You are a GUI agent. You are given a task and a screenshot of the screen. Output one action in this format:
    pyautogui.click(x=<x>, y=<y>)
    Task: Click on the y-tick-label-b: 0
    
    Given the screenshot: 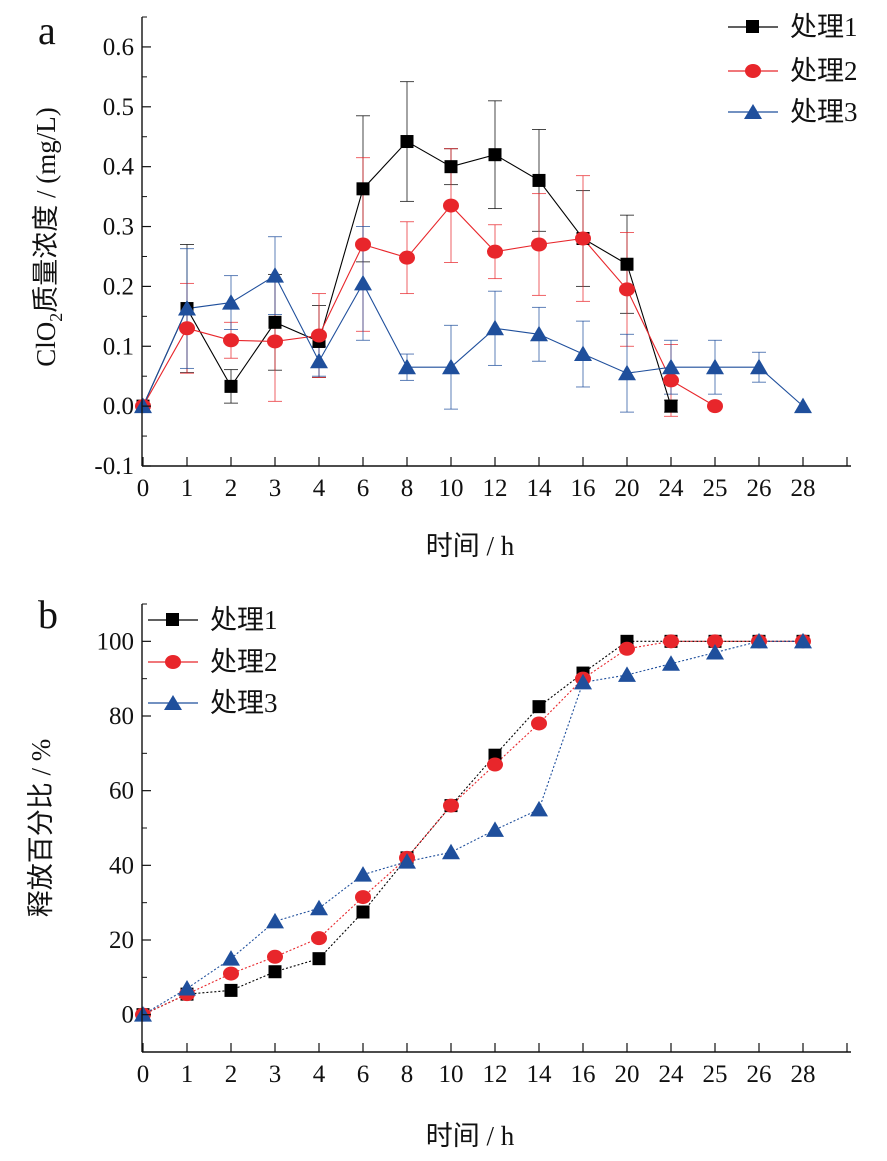 What is the action you would take?
    pyautogui.click(x=128, y=1015)
    